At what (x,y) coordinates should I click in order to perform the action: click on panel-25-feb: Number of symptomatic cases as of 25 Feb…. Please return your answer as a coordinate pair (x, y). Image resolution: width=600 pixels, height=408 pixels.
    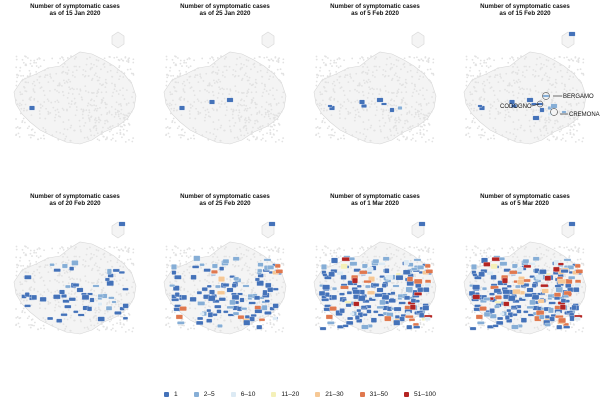
    Looking at the image, I should click on (225, 285).